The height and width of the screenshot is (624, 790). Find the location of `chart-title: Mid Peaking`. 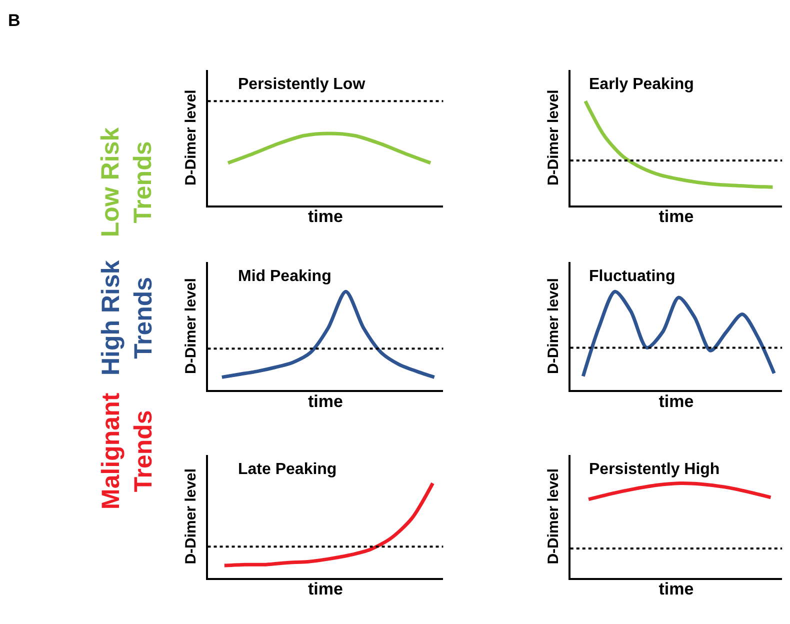

chart-title: Mid Peaking is located at coordinates (285, 276).